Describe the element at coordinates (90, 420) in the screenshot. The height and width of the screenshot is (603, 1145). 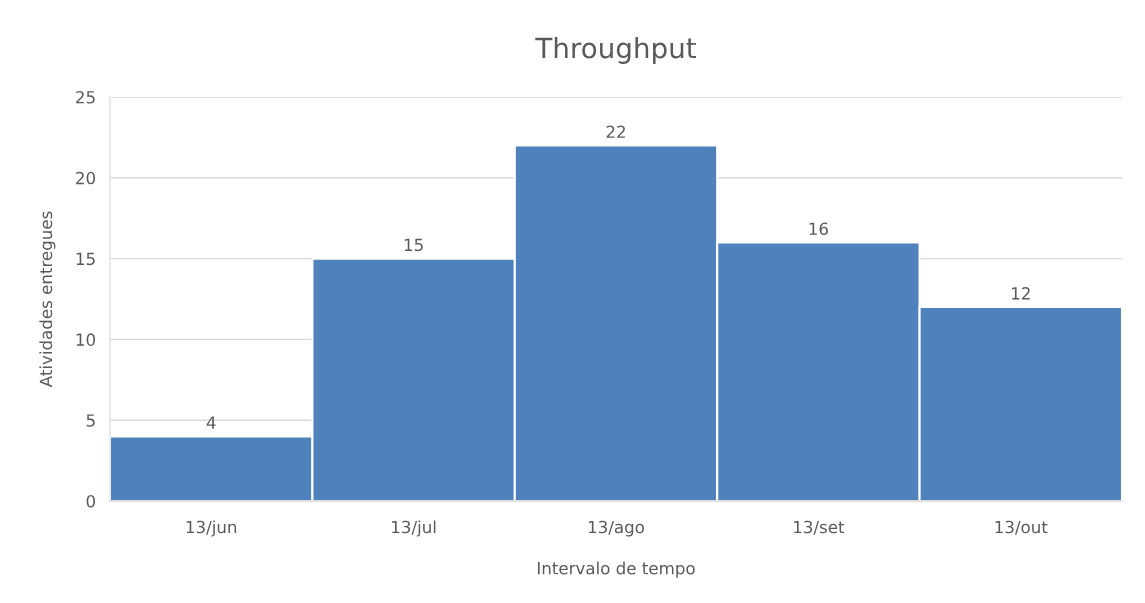
I see `y-tick-label: 5` at that location.